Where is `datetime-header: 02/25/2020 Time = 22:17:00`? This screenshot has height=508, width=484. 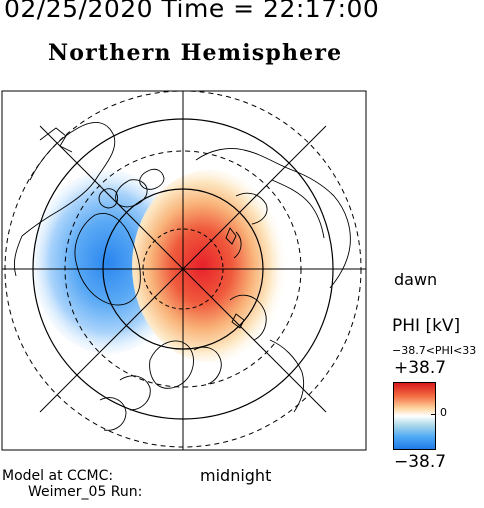 datetime-header: 02/25/2020 Time = 22:17:00 is located at coordinates (192, 11).